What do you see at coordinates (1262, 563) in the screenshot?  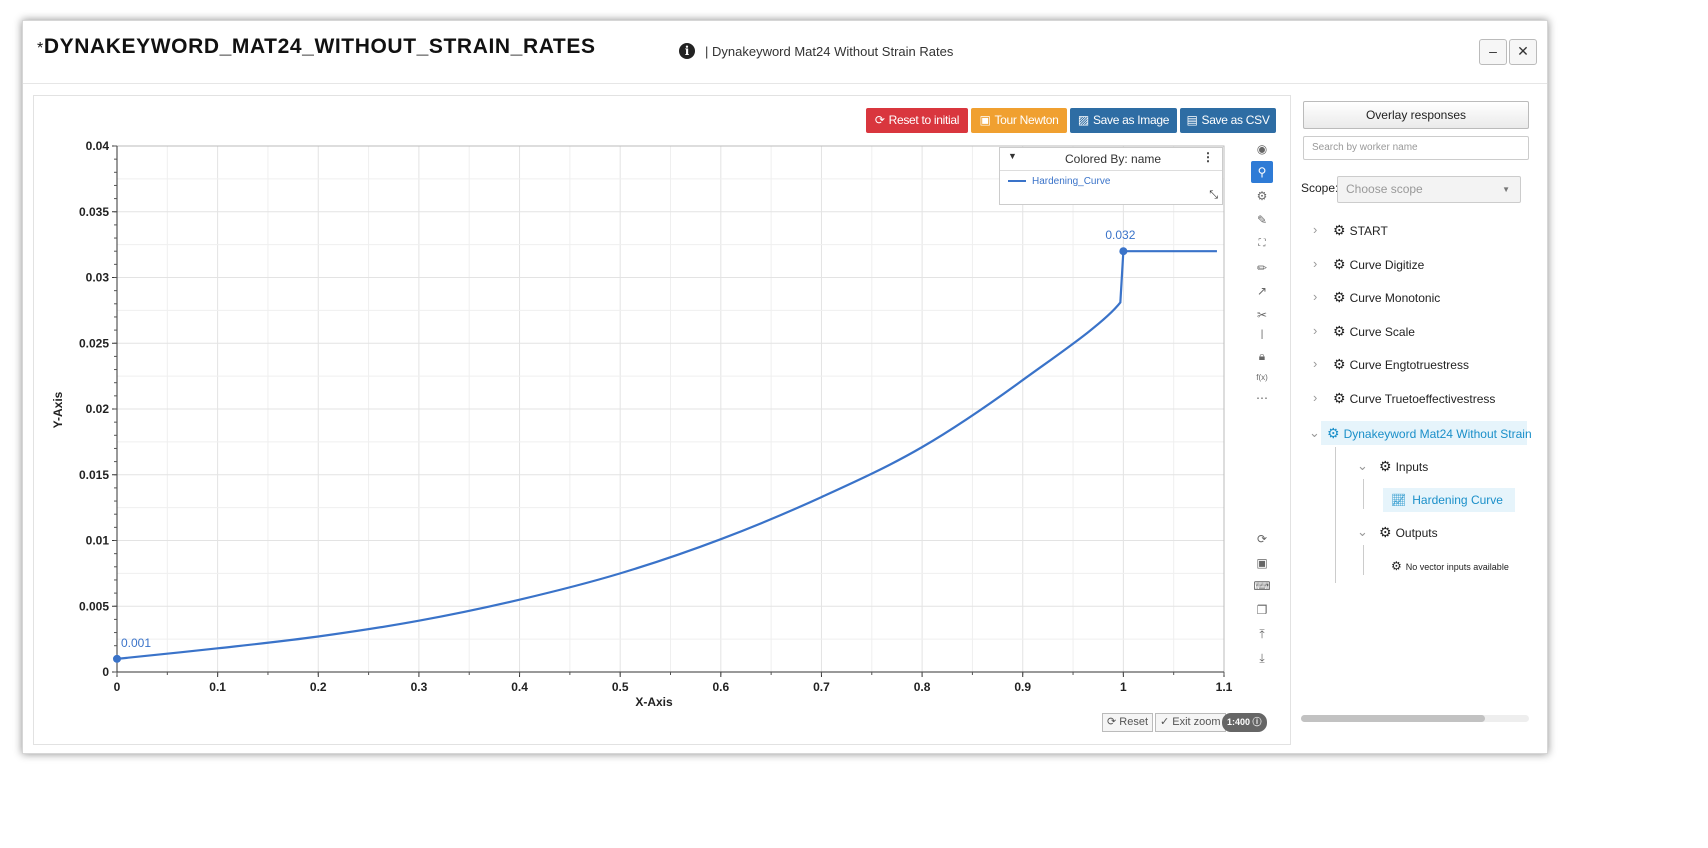 I see `save-icon: ▣` at bounding box center [1262, 563].